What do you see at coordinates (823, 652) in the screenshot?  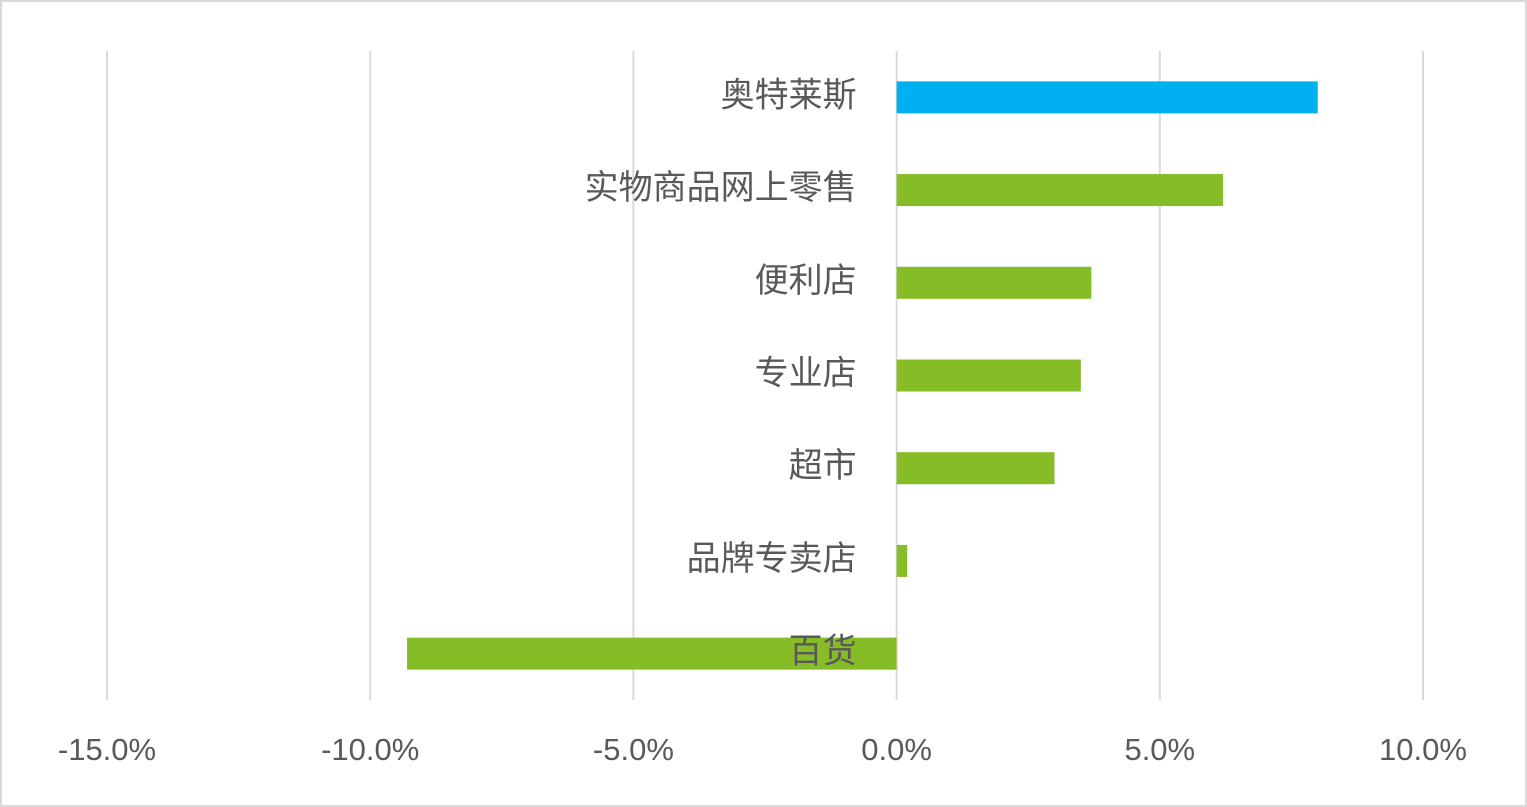 I see `y-tick-label: 百货` at bounding box center [823, 652].